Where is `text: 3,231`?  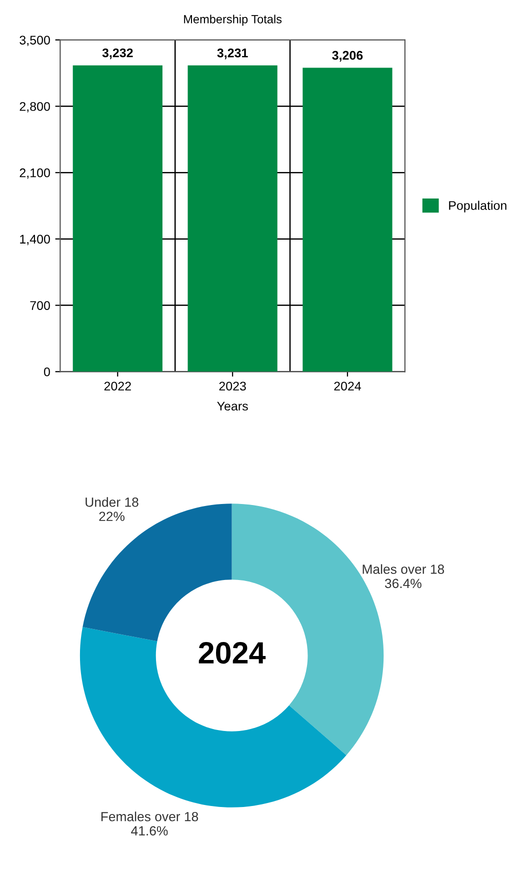 text: 3,231 is located at coordinates (232, 54).